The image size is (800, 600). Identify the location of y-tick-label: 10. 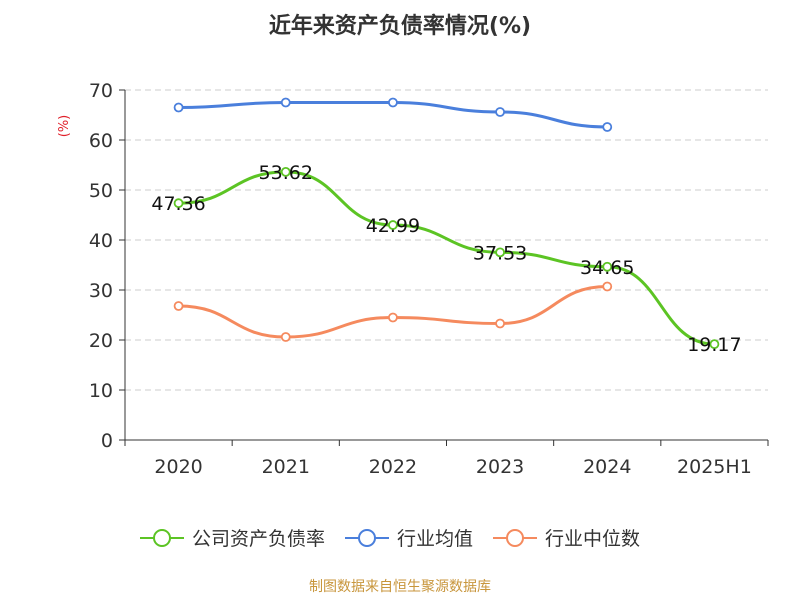
(101, 391).